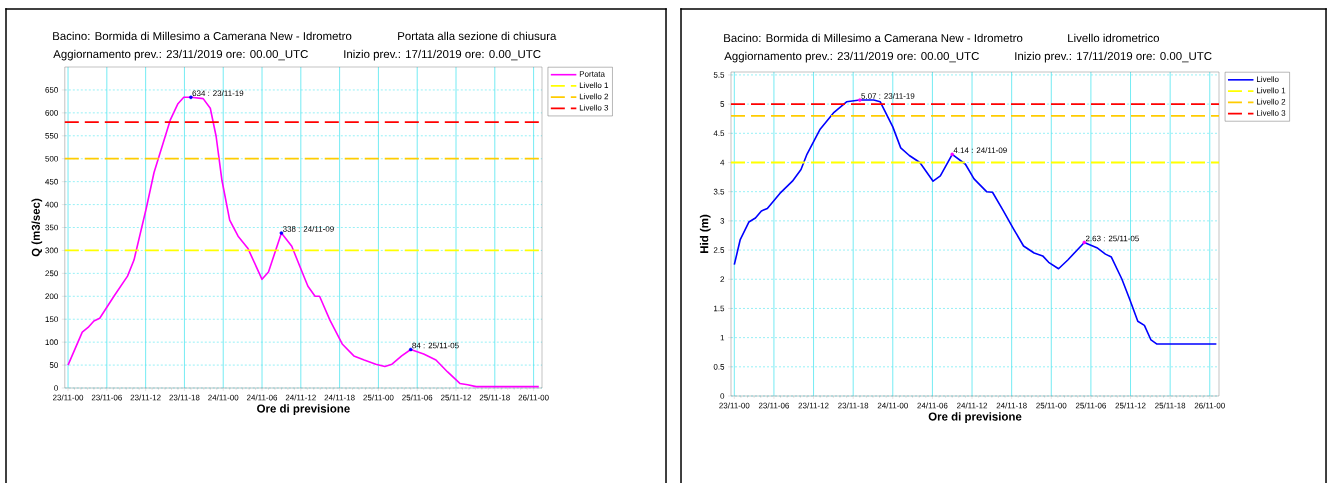  Describe the element at coordinates (1114, 38) in the screenshot. I see `chart-subtitle: Livello idrometrico` at that location.